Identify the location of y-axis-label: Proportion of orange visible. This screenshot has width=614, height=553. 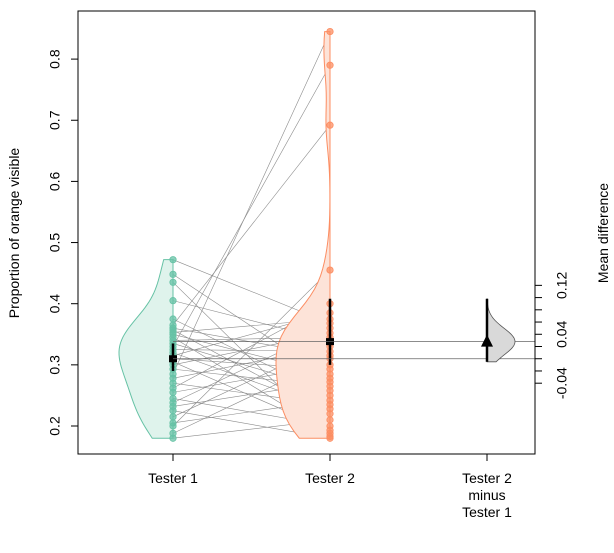
(14, 233).